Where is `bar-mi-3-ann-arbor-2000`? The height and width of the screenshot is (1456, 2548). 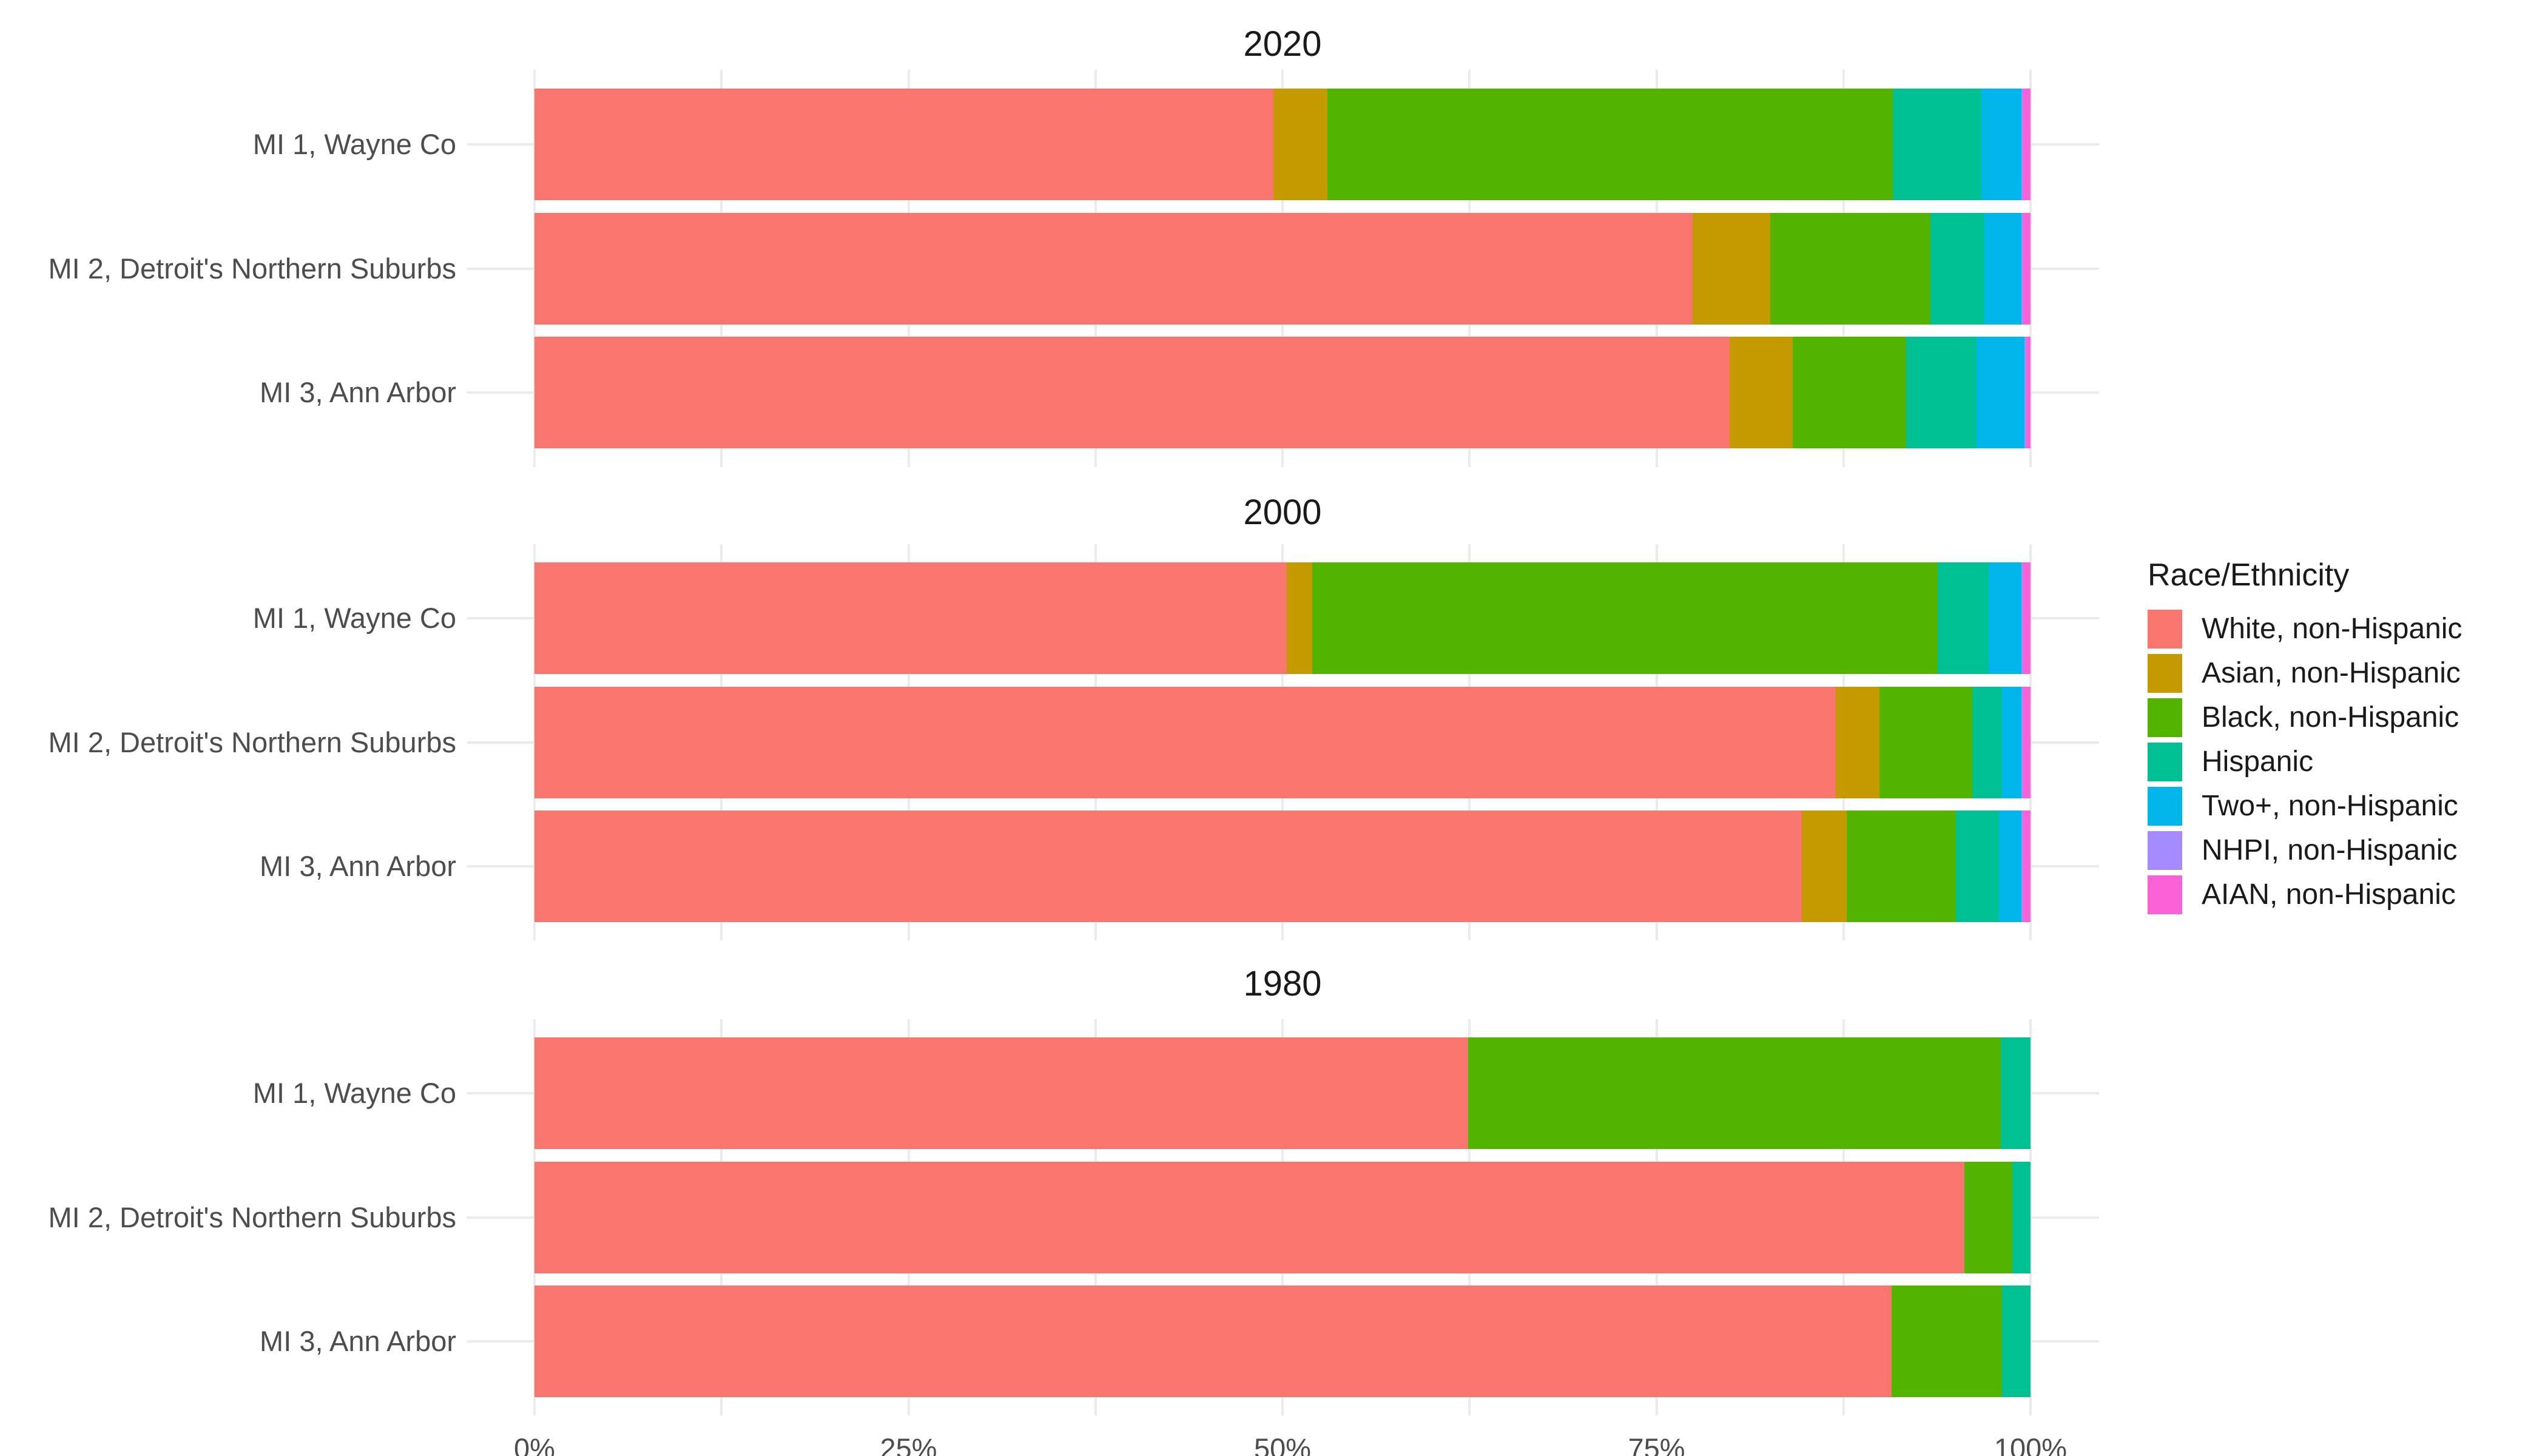
bar-mi-3-ann-arbor-2000 is located at coordinates (1282, 866).